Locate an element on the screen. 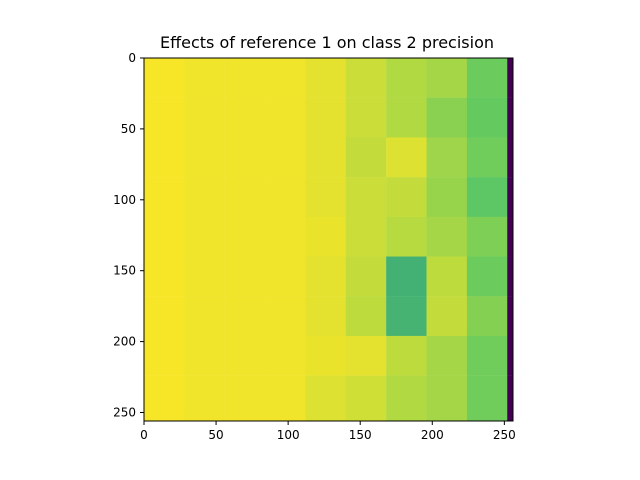  y-axis-ticks: 0 50 100 150 200 250 is located at coordinates (128, 235).